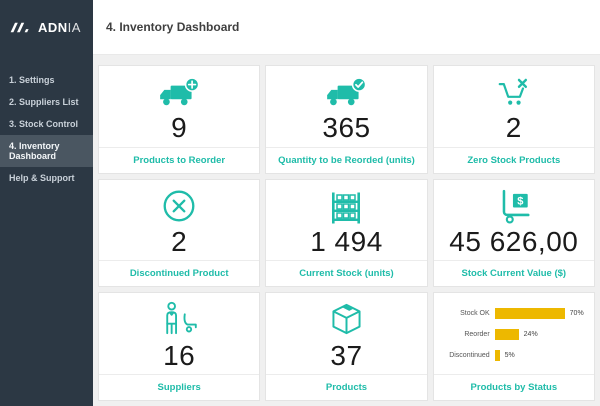  I want to click on status-chart: Stock OK 70% Reorder 24% Discontinued 5%, so click(514, 333).